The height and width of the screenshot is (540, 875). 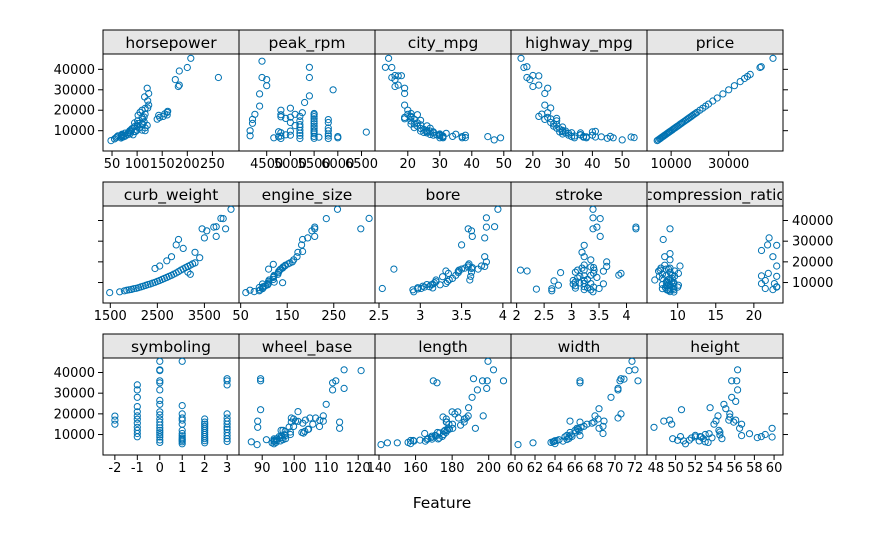 I want to click on panel-horsepower: horsepower 50 100 150 200 250, so click(x=171, y=100).